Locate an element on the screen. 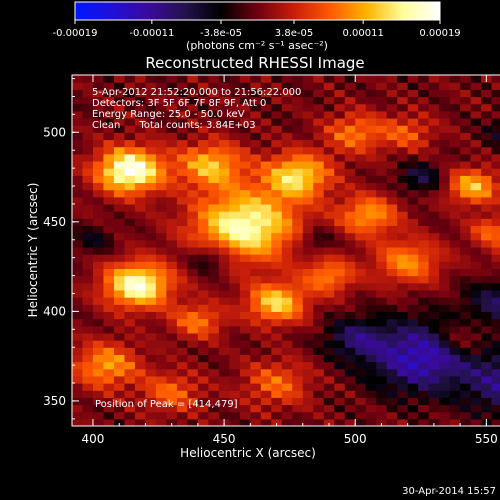 The image size is (500, 500). colorbar-tick-label: -0.00011 is located at coordinates (151, 33).